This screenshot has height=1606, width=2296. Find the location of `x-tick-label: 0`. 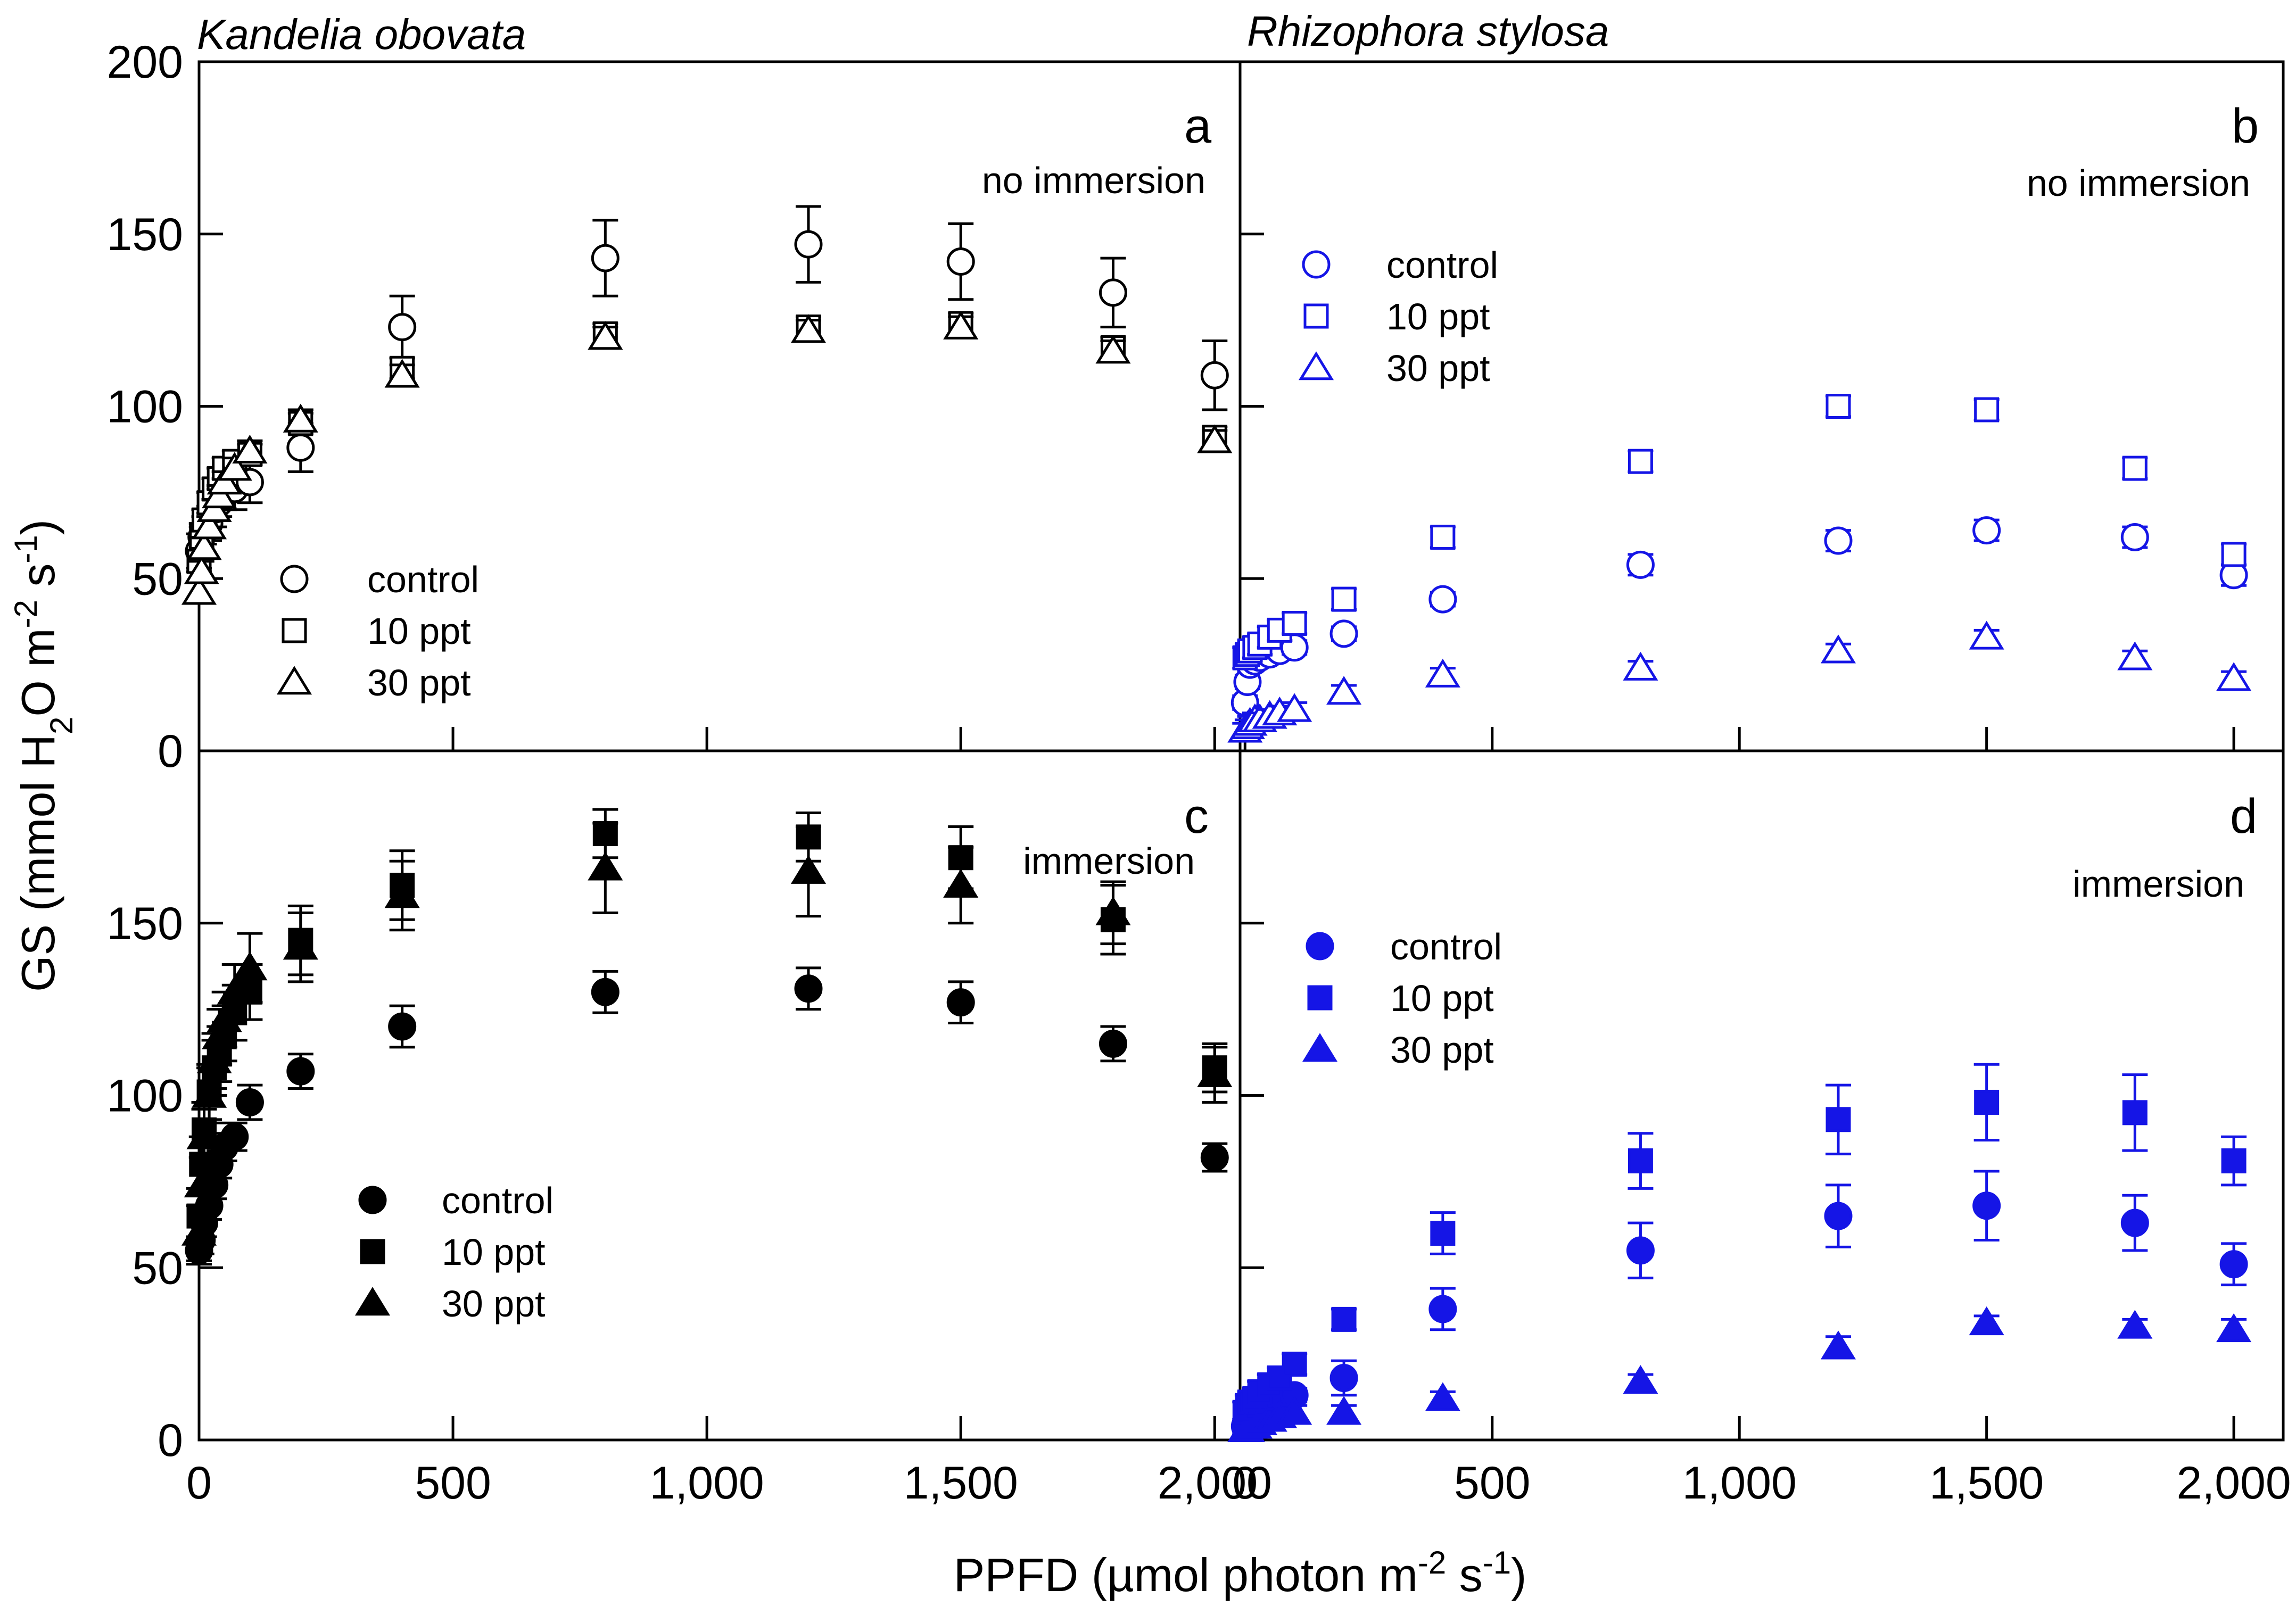

x-tick-label: 0 is located at coordinates (199, 1483).